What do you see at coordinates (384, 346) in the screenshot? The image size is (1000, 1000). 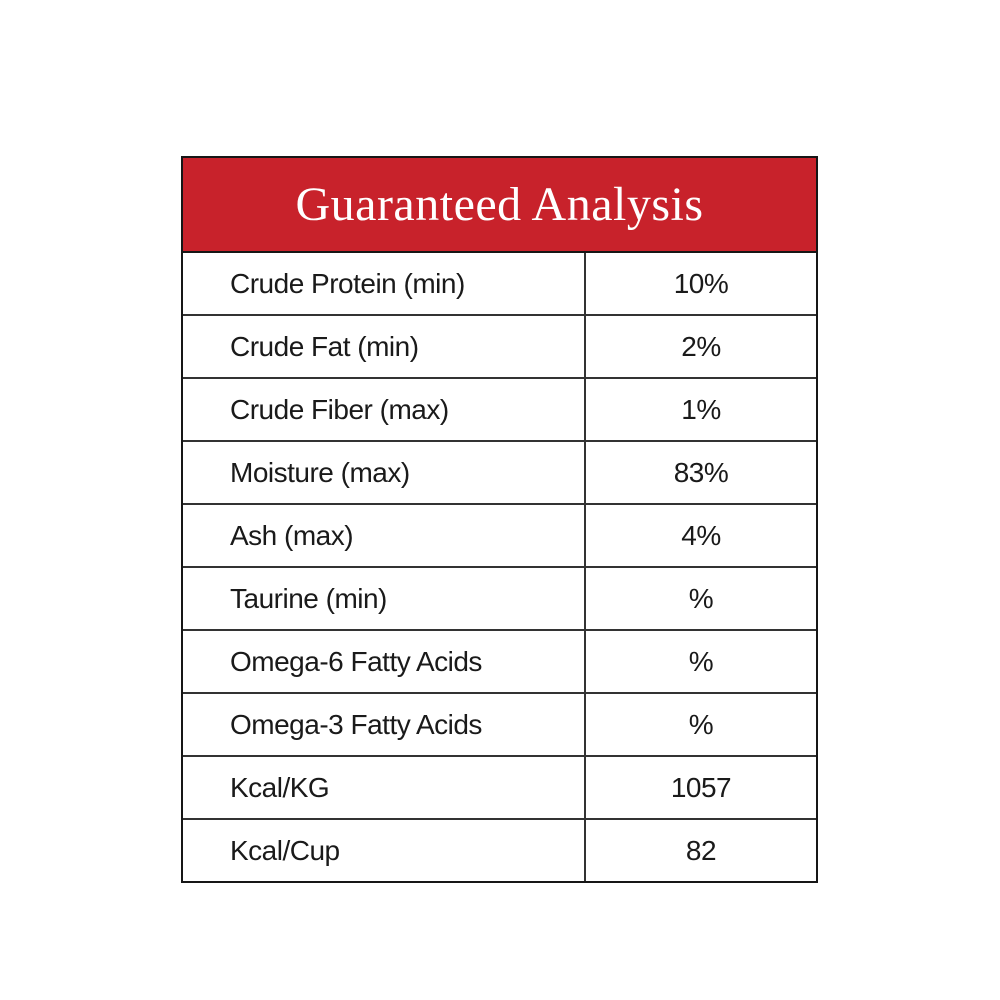 I see `nutrient-label: Crude Fat (min)` at bounding box center [384, 346].